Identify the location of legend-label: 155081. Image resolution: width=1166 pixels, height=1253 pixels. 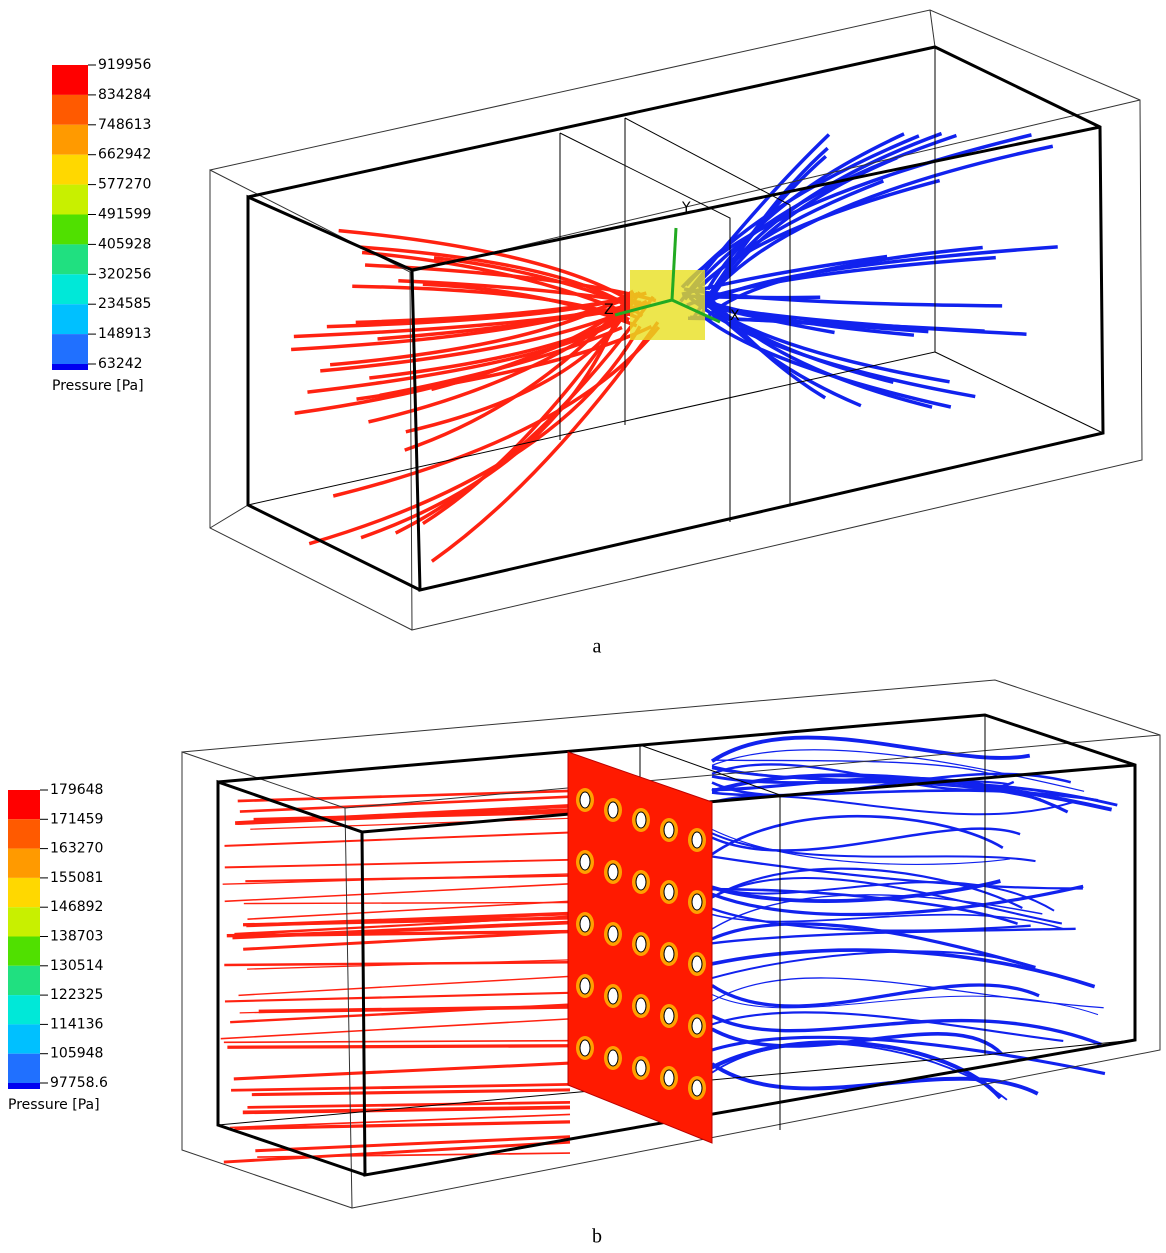
(76, 878).